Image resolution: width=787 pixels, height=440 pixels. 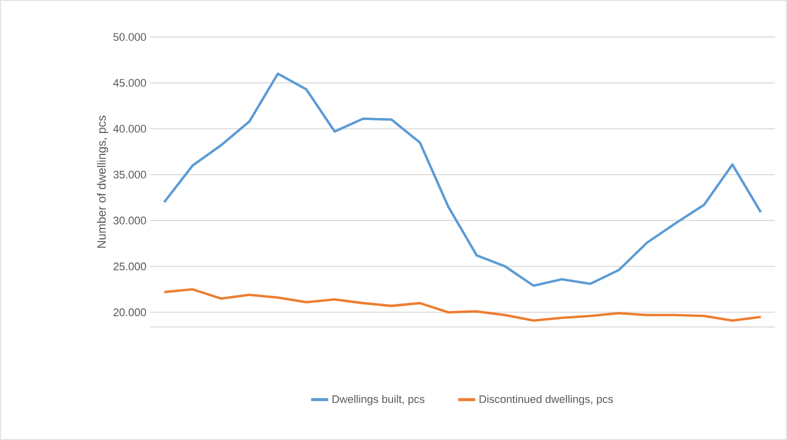 I want to click on y-axis-title: Number of dwellings, pcs, so click(x=102, y=182).